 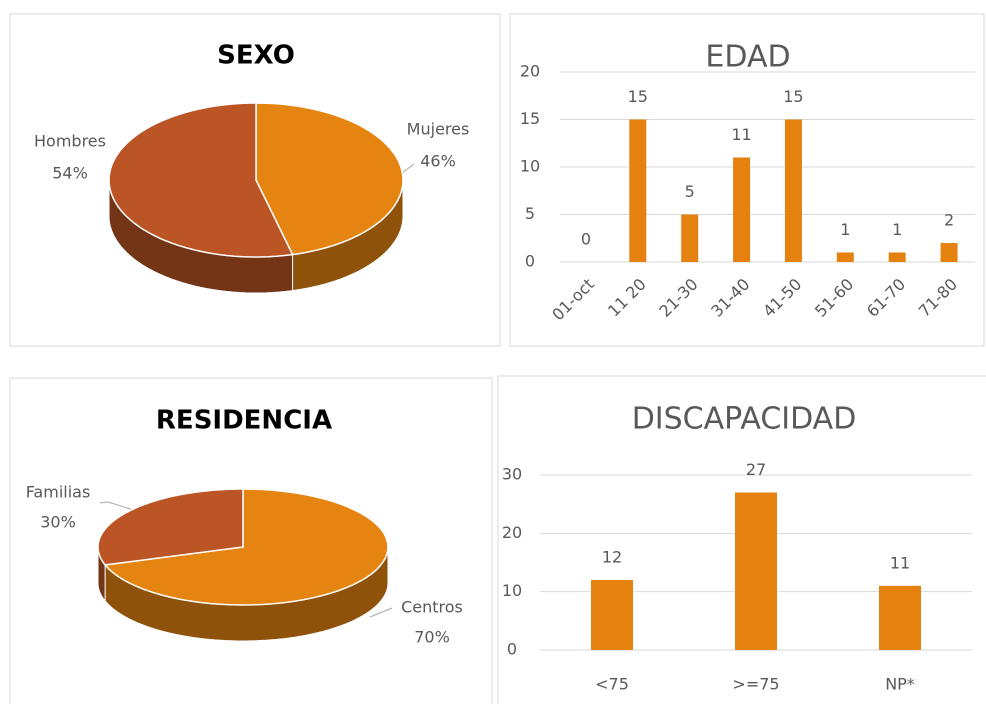 I want to click on chart-title: SEXO, so click(x=256, y=56).